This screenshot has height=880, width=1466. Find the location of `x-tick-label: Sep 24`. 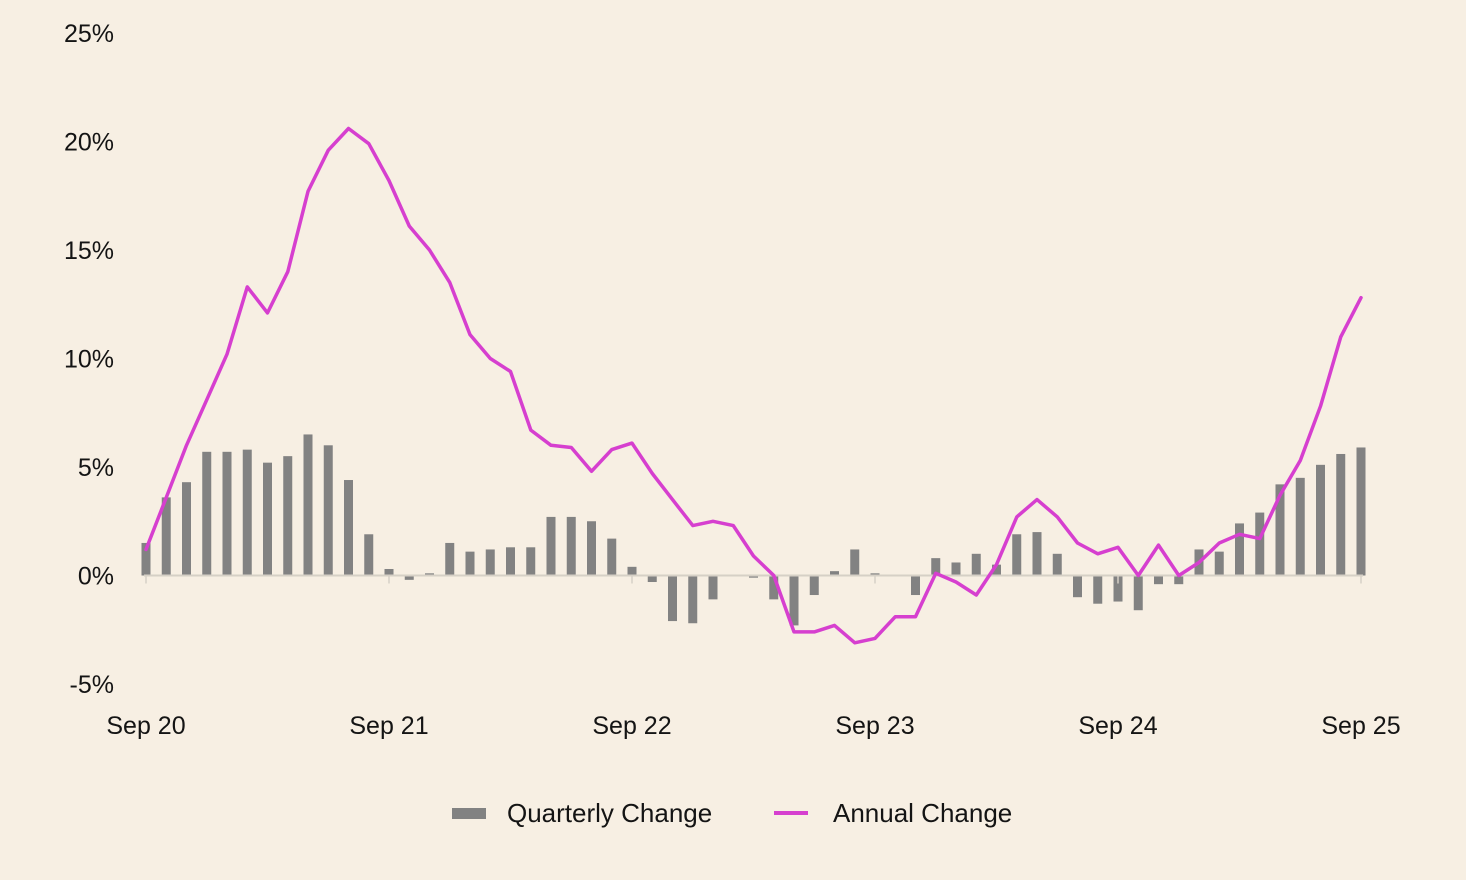

x-tick-label: Sep 24 is located at coordinates (1117, 726).